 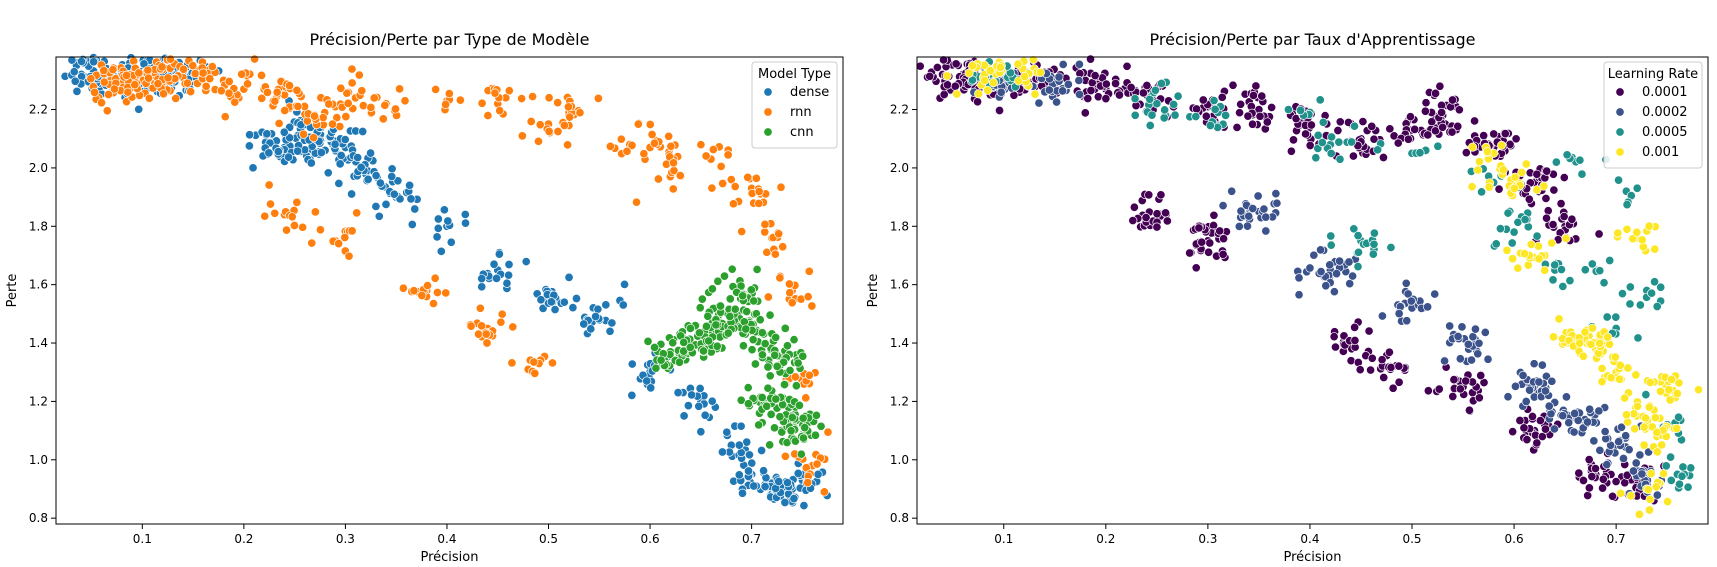 I want to click on y-tick-label: 1.4, so click(x=899, y=343).